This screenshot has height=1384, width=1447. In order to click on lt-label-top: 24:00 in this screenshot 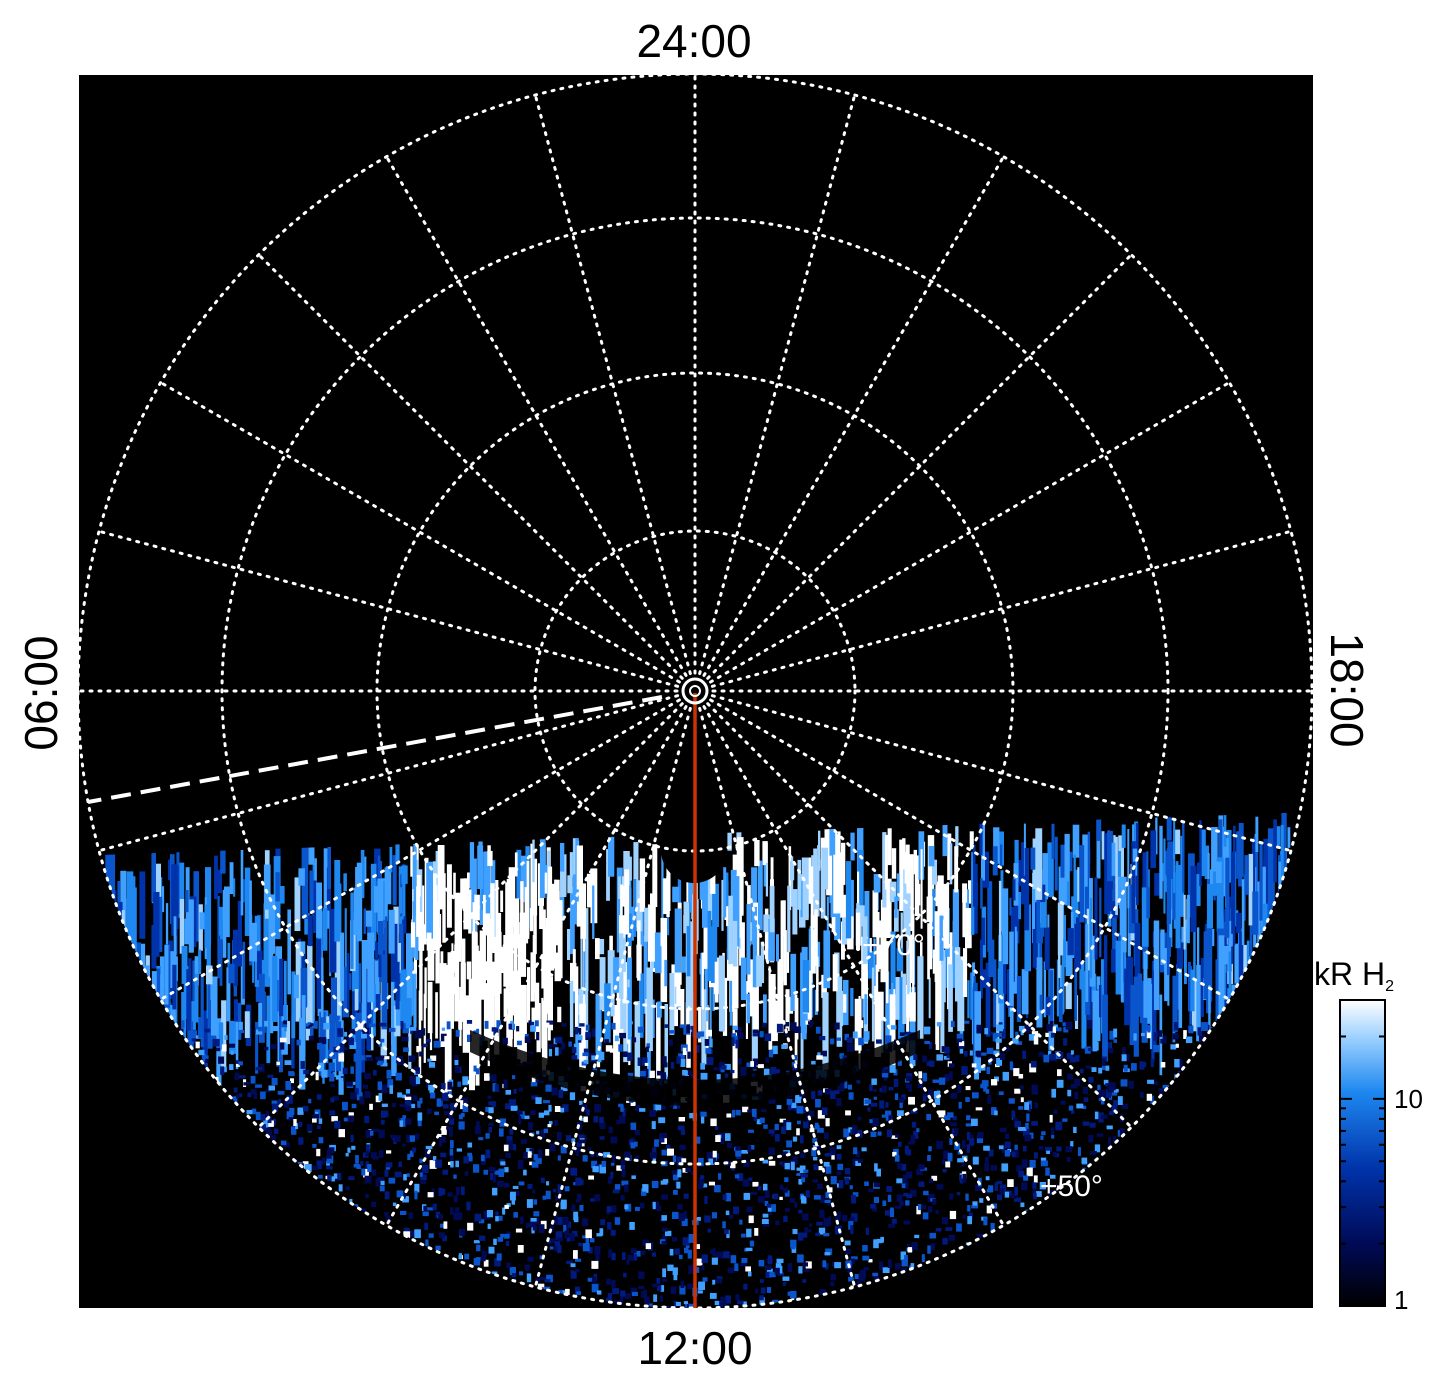, I will do `click(693, 41)`.